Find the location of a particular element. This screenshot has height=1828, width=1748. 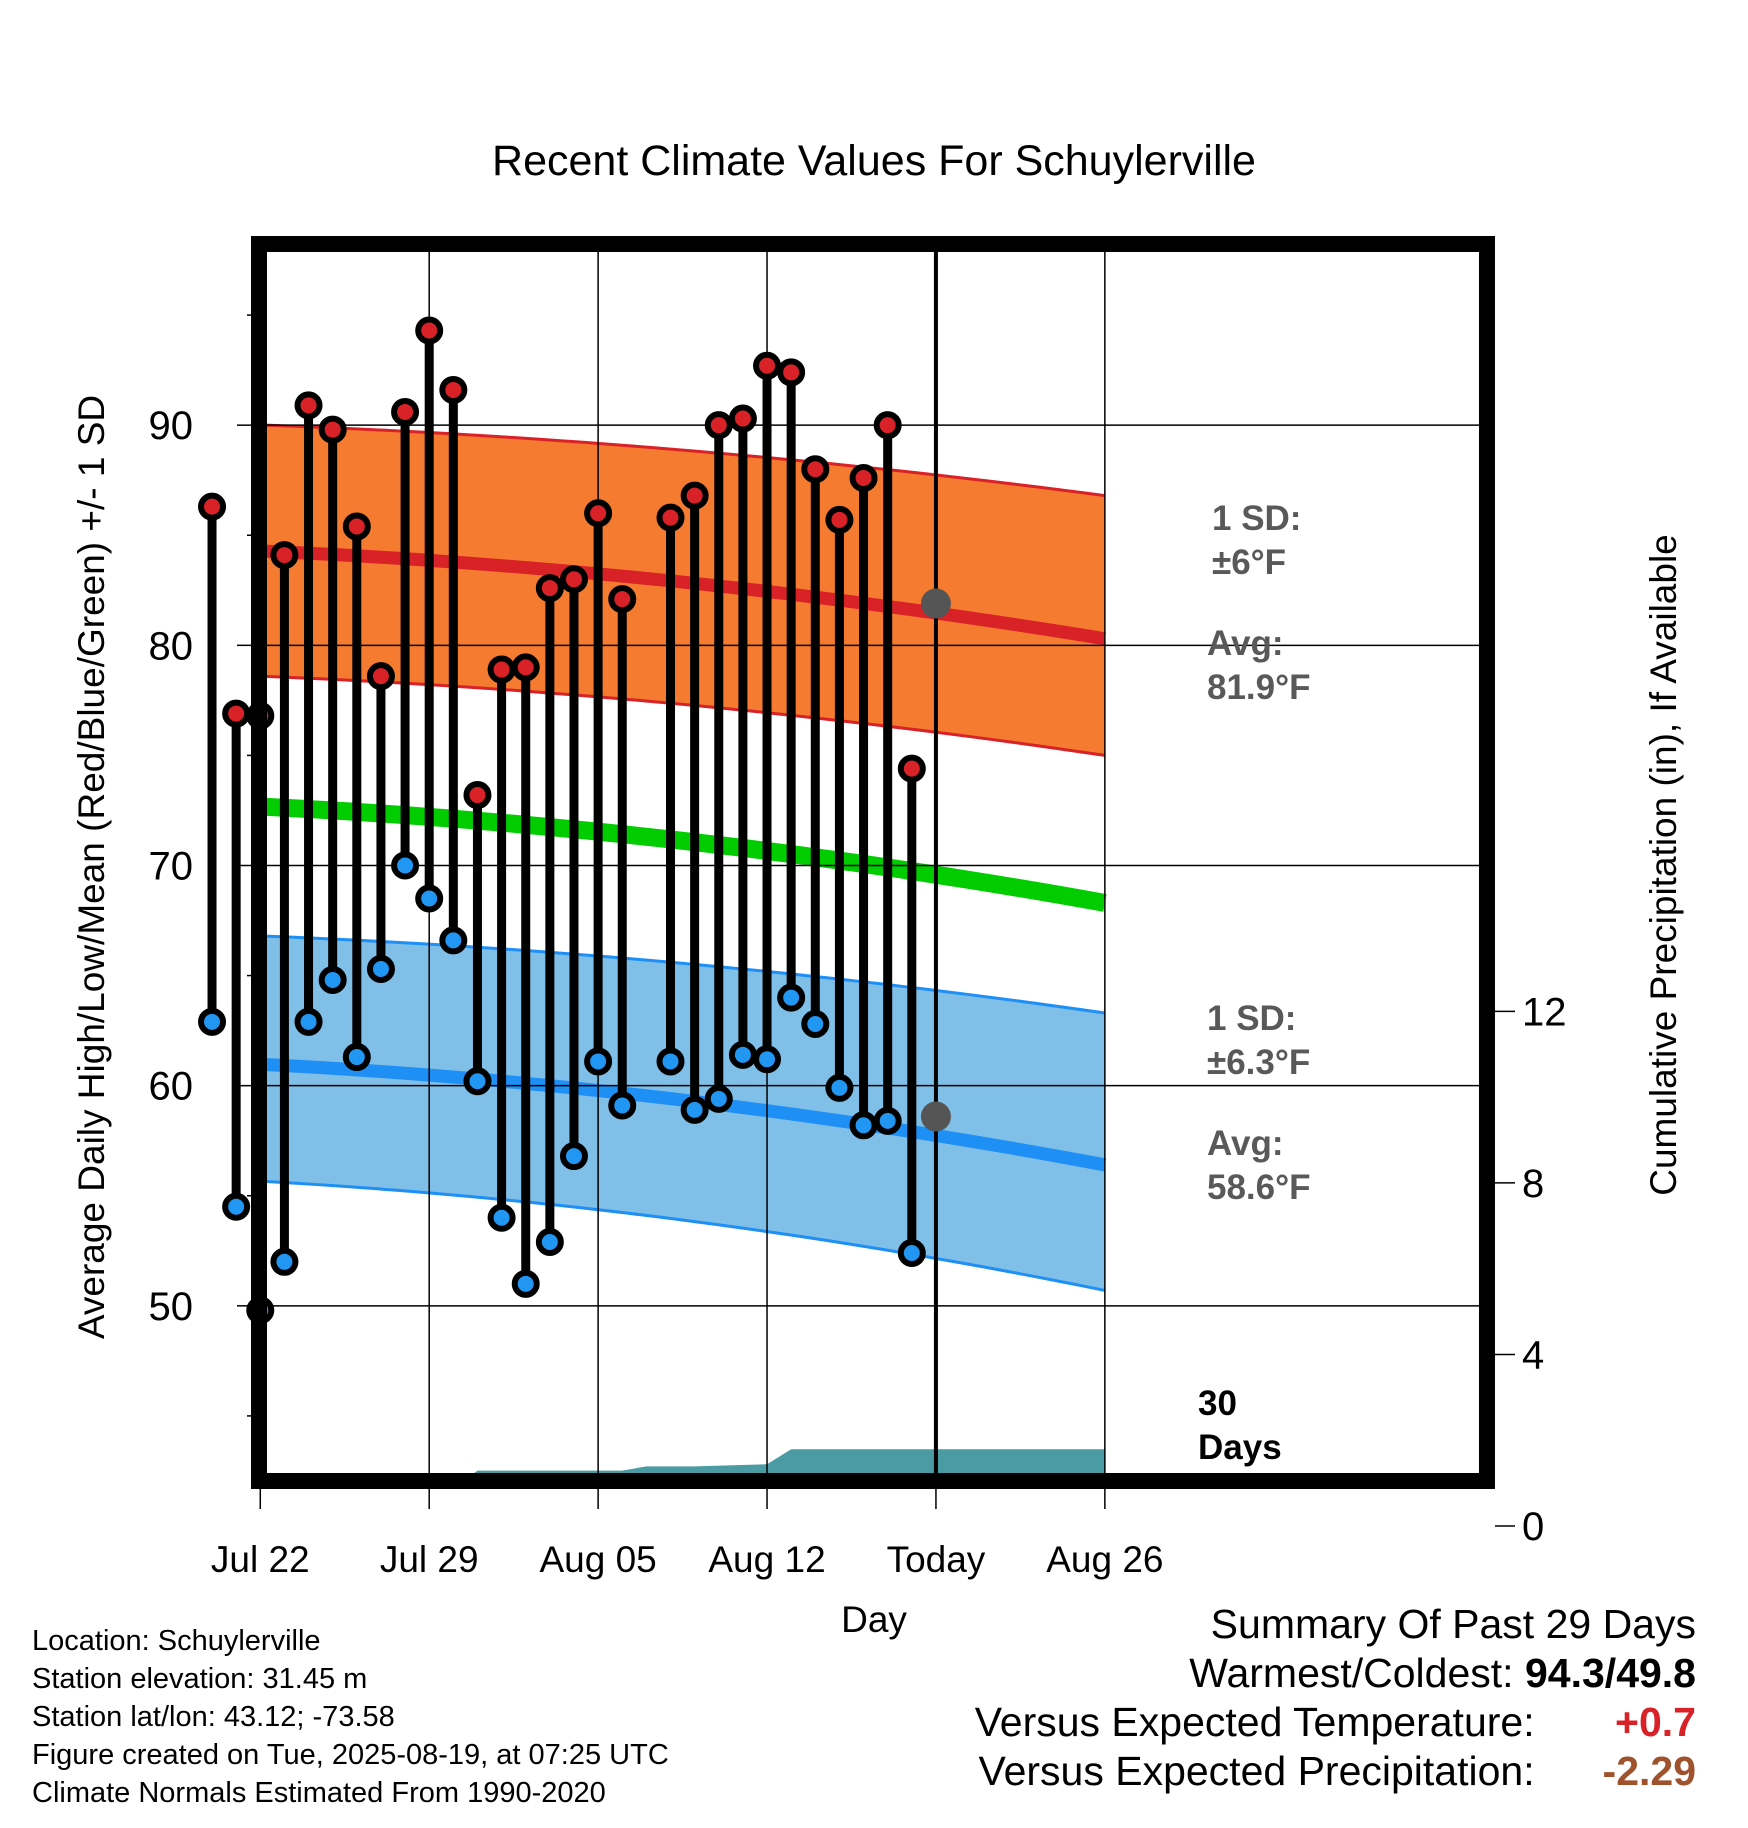

y-tick-label: 80 is located at coordinates (171, 646).